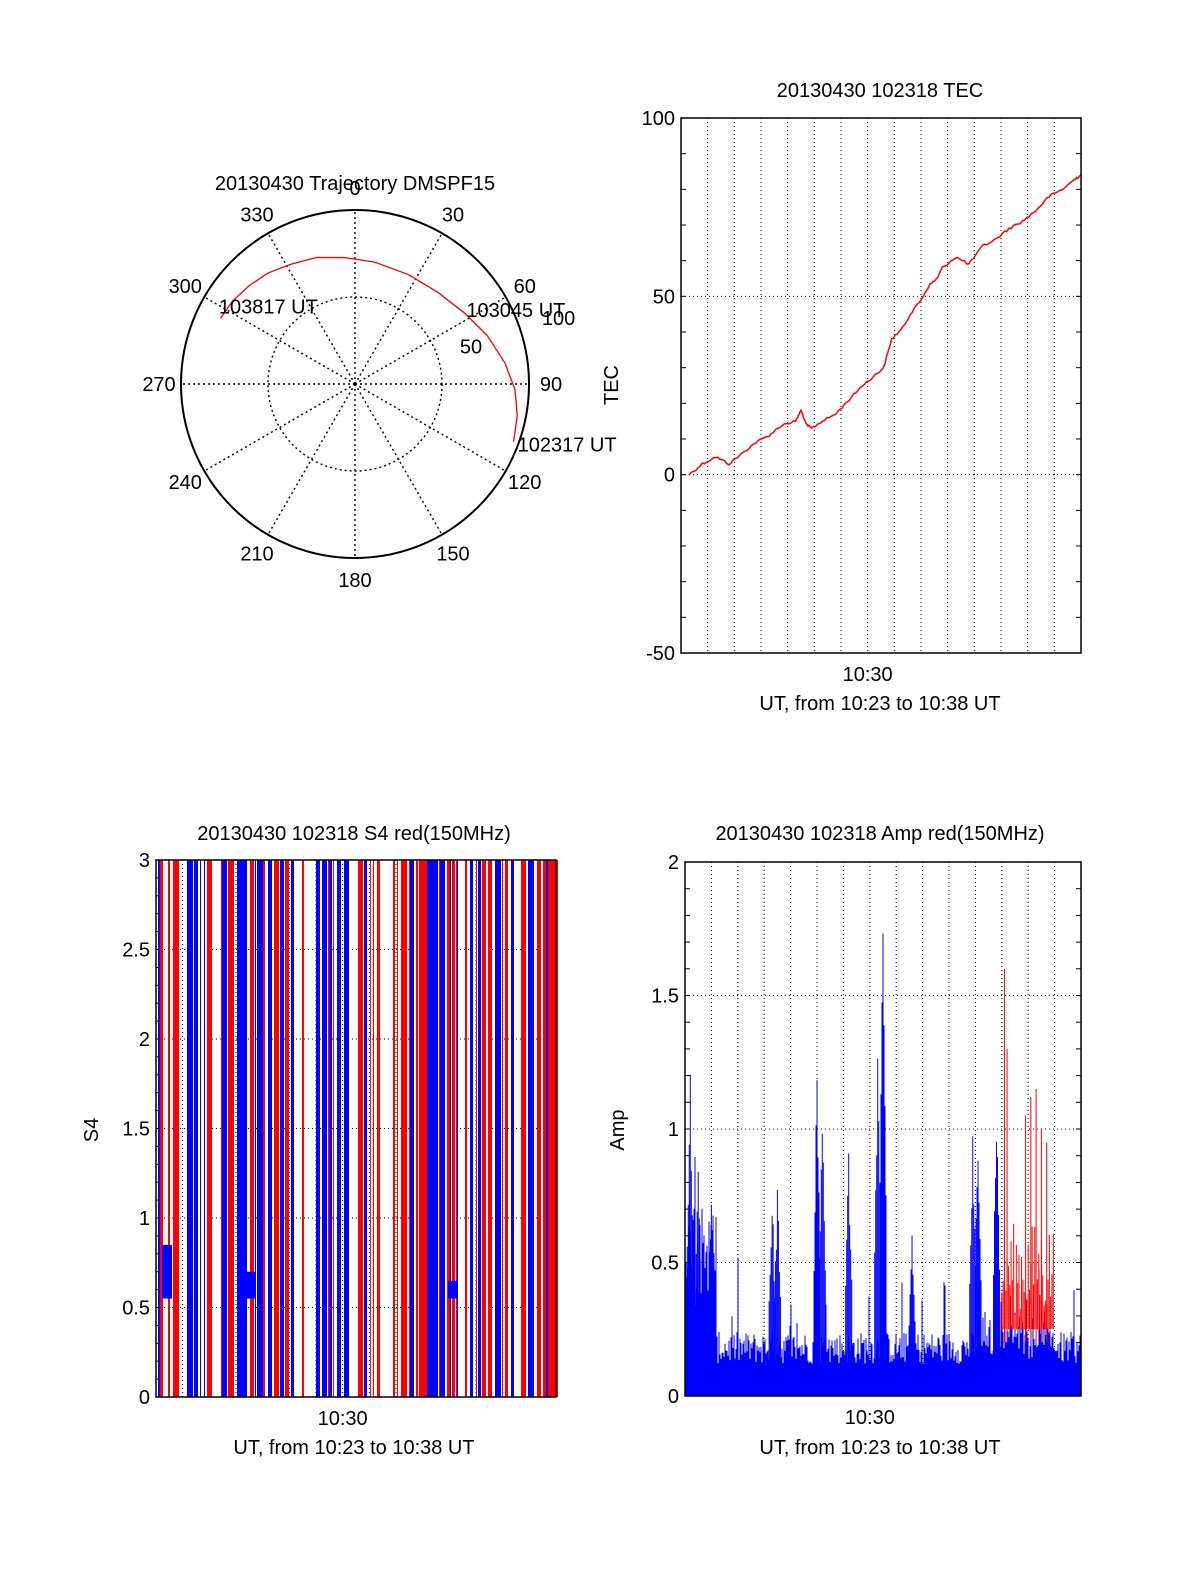  Describe the element at coordinates (452, 555) in the screenshot. I see `polar-angle-label: 150` at that location.